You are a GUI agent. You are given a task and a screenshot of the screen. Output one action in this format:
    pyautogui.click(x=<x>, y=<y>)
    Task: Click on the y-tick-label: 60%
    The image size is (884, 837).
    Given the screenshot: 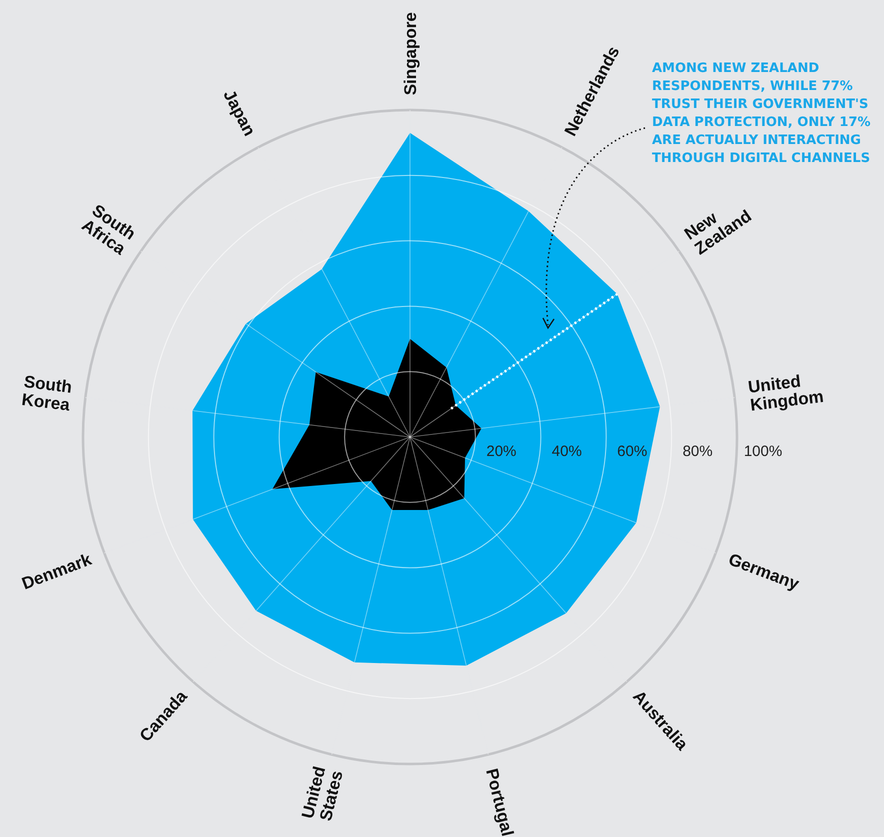 What is the action you would take?
    pyautogui.click(x=632, y=451)
    